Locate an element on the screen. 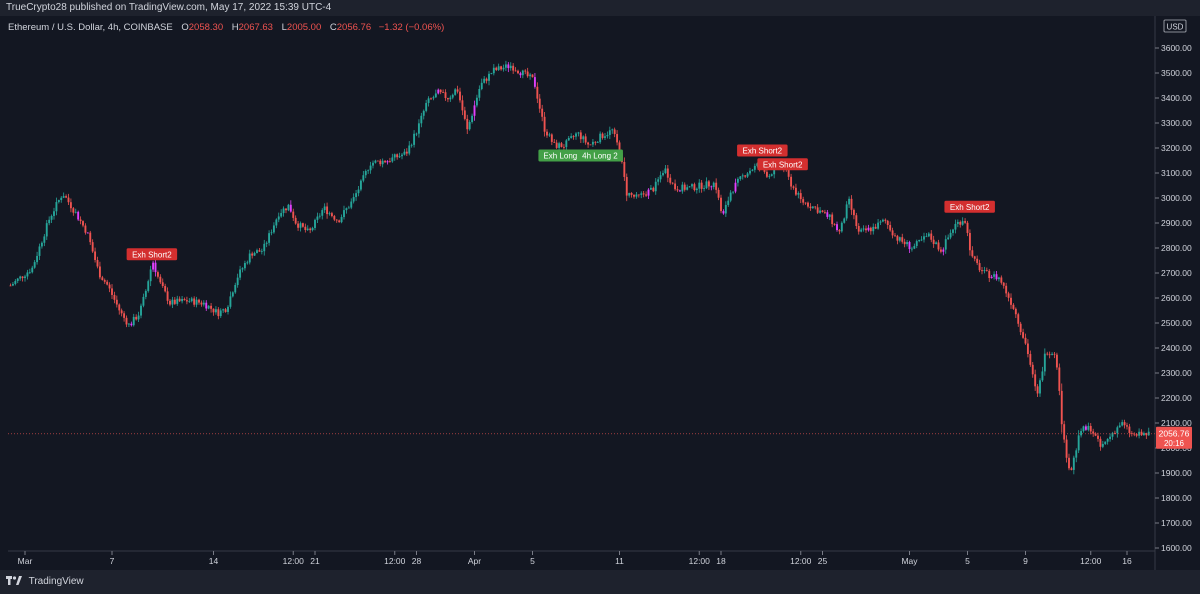  tradingview-logo-icon is located at coordinates (14, 582).